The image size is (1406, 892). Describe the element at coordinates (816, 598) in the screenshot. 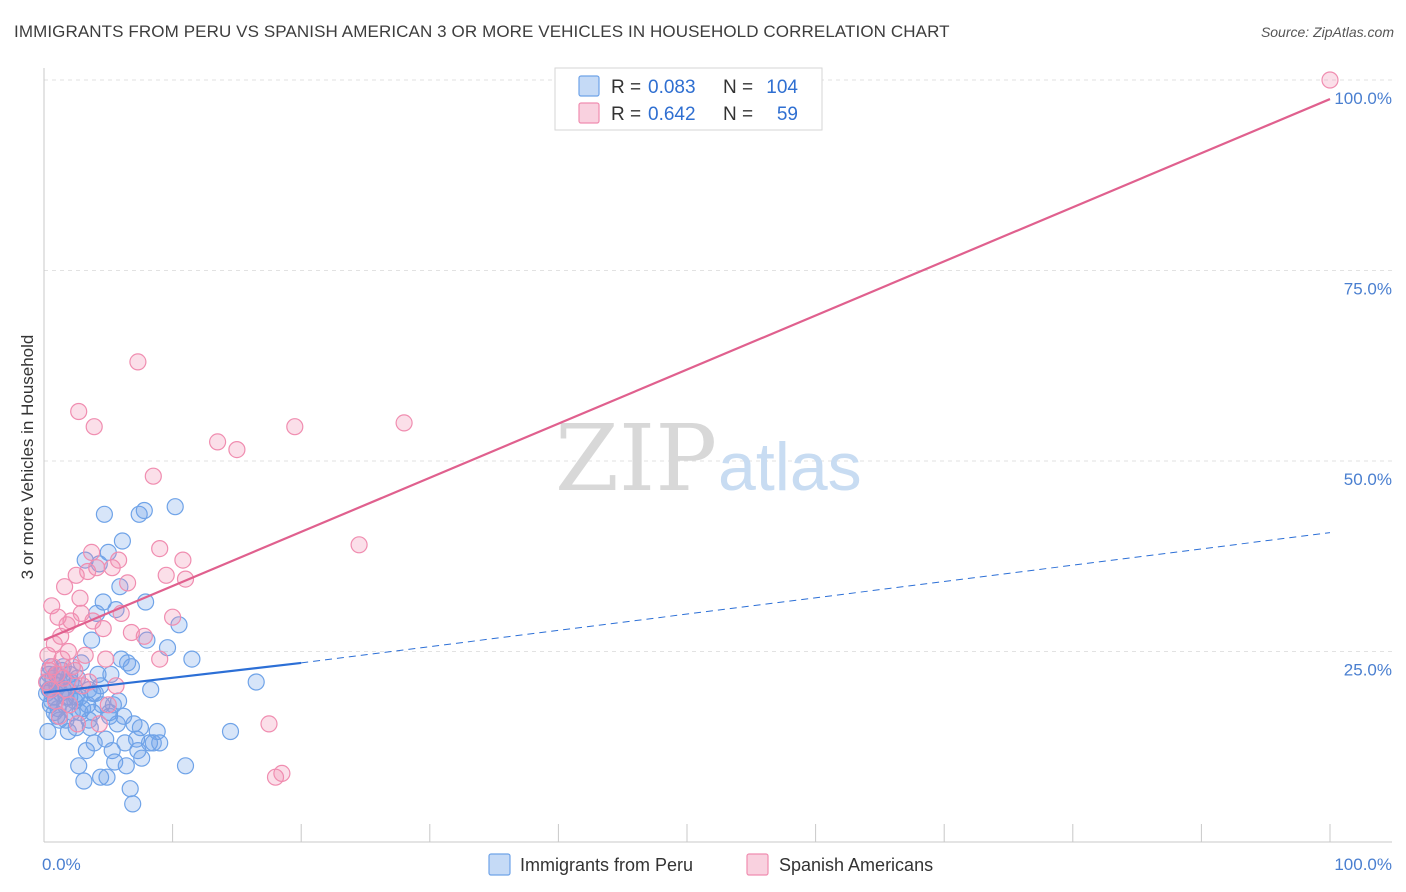

I see `trend-line-peru-extrapolated` at that location.